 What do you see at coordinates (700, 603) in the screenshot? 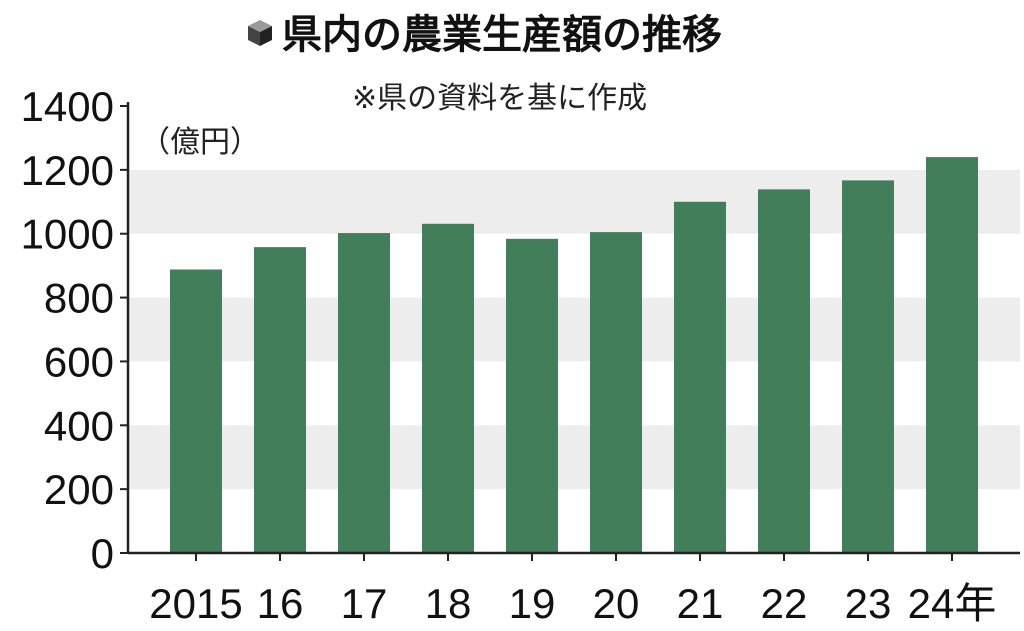
I see `x-tick-label: 21` at bounding box center [700, 603].